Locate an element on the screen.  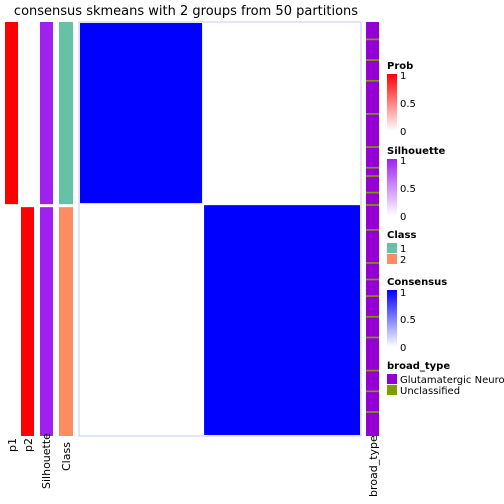
legend-title-consensus: Consensus is located at coordinates (417, 282).